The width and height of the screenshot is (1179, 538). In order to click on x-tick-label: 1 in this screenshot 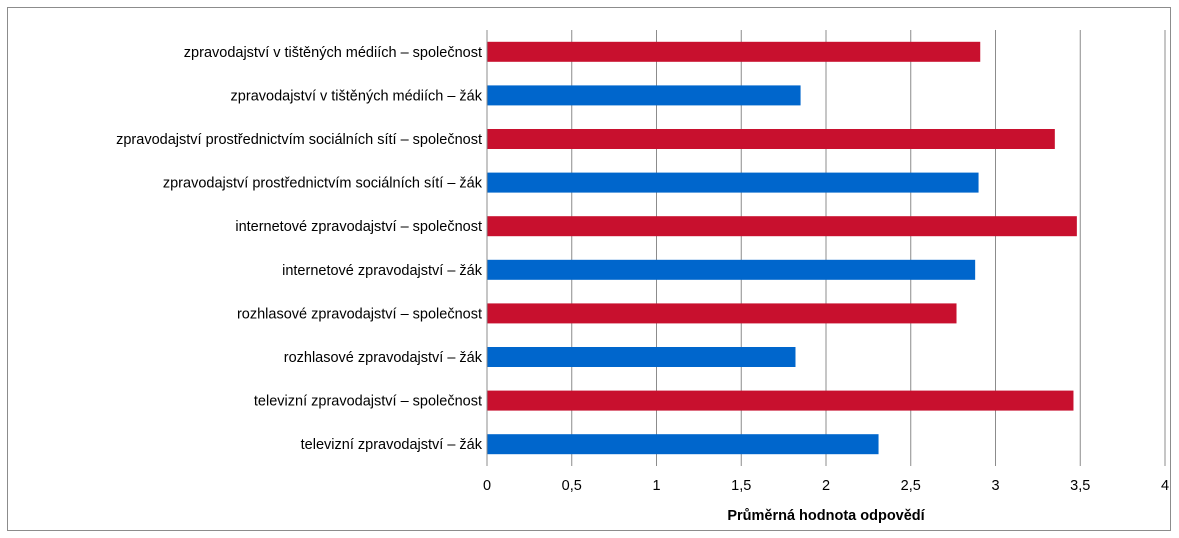, I will do `click(656, 486)`.